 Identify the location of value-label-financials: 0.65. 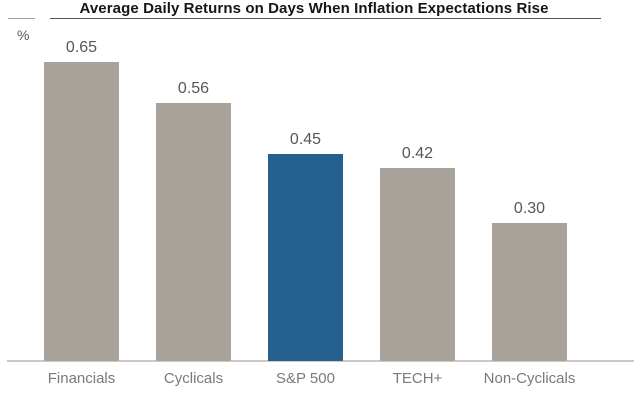
(81, 47).